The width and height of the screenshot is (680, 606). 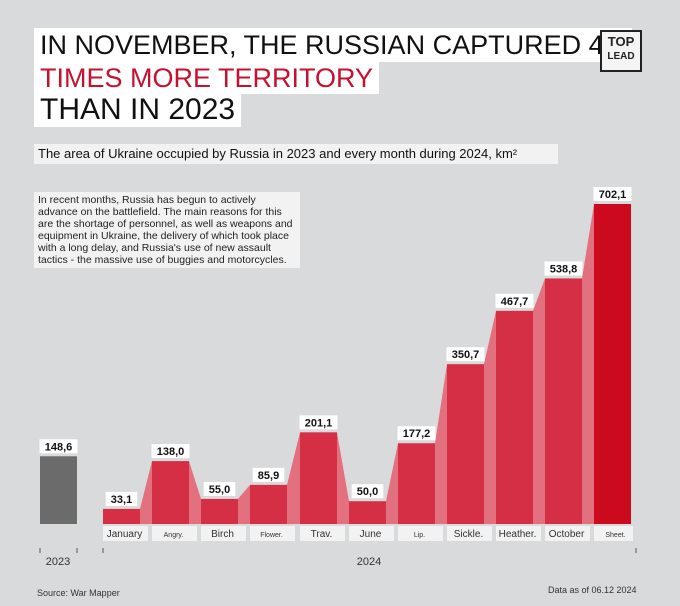 I want to click on logo-text-top: TOP, so click(x=621, y=41).